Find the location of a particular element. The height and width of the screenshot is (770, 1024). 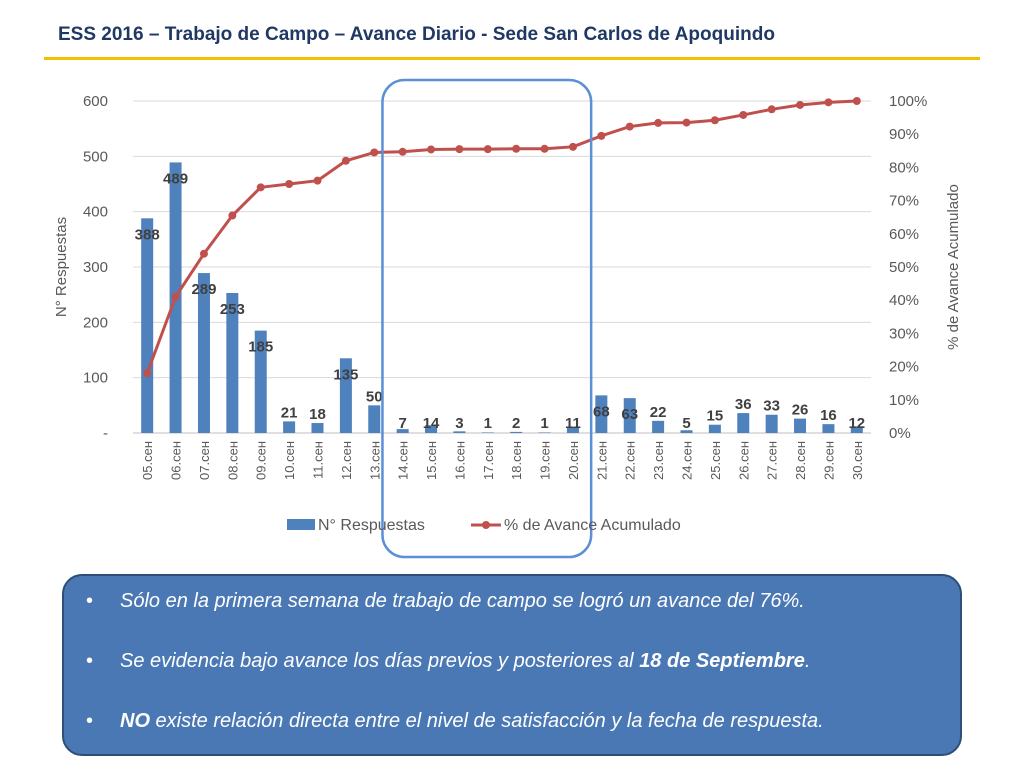

x-tick-label: 26.сен is located at coordinates (743, 460).